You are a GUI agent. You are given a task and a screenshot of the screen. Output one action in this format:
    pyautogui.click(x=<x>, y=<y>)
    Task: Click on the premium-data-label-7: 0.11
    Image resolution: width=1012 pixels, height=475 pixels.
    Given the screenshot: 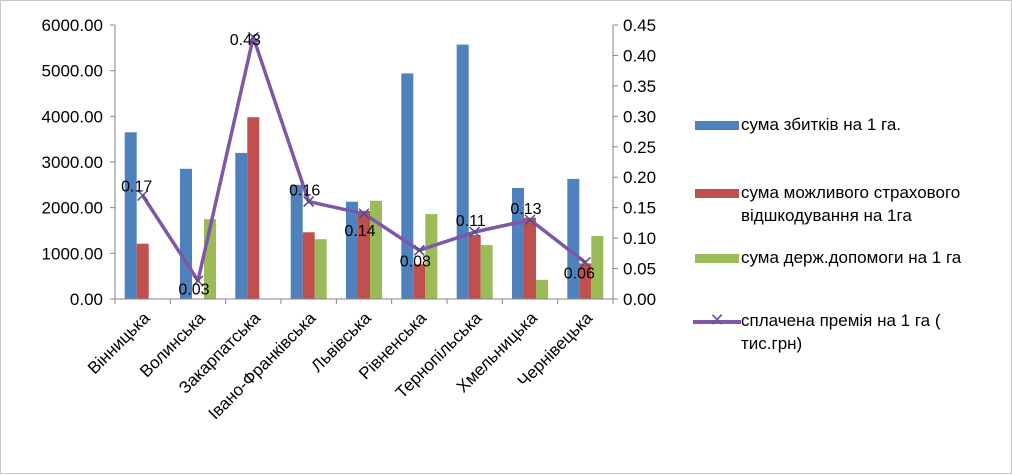 What is the action you would take?
    pyautogui.click(x=471, y=221)
    